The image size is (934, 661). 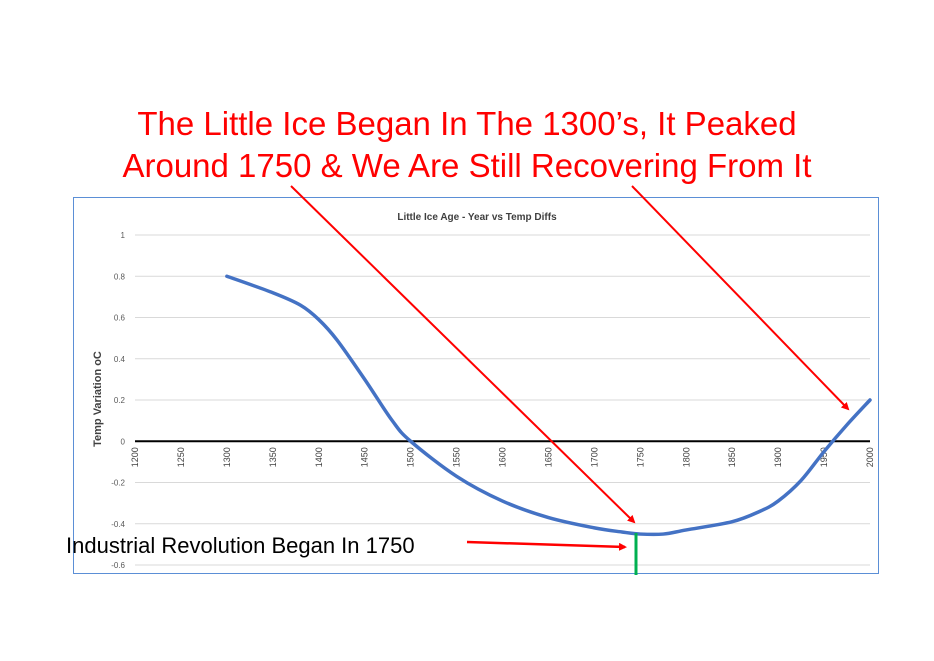 What do you see at coordinates (118, 483) in the screenshot?
I see `y-tick-label: -0.2` at bounding box center [118, 483].